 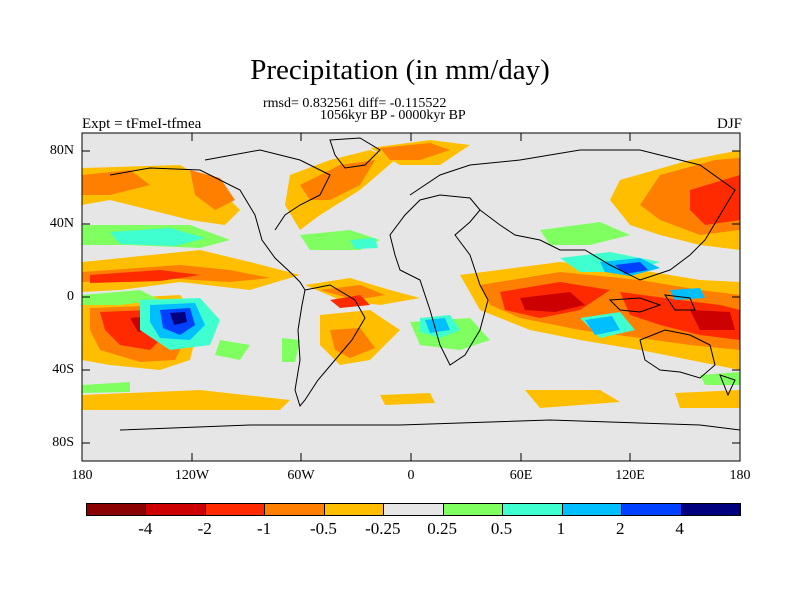 I want to click on lat-label-40s: 40S, so click(x=63, y=369).